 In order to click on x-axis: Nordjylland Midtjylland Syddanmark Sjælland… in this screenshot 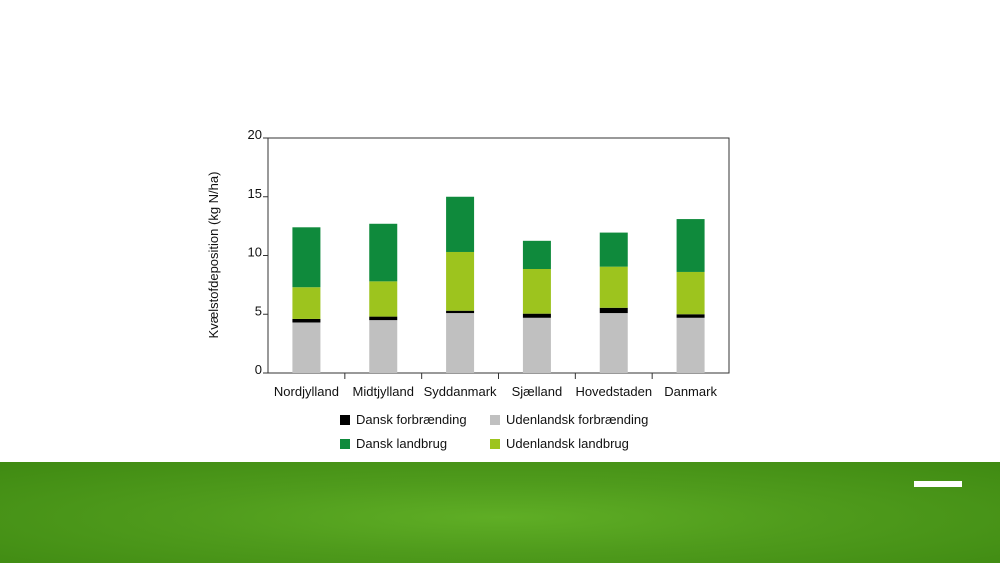, I will do `click(495, 386)`.